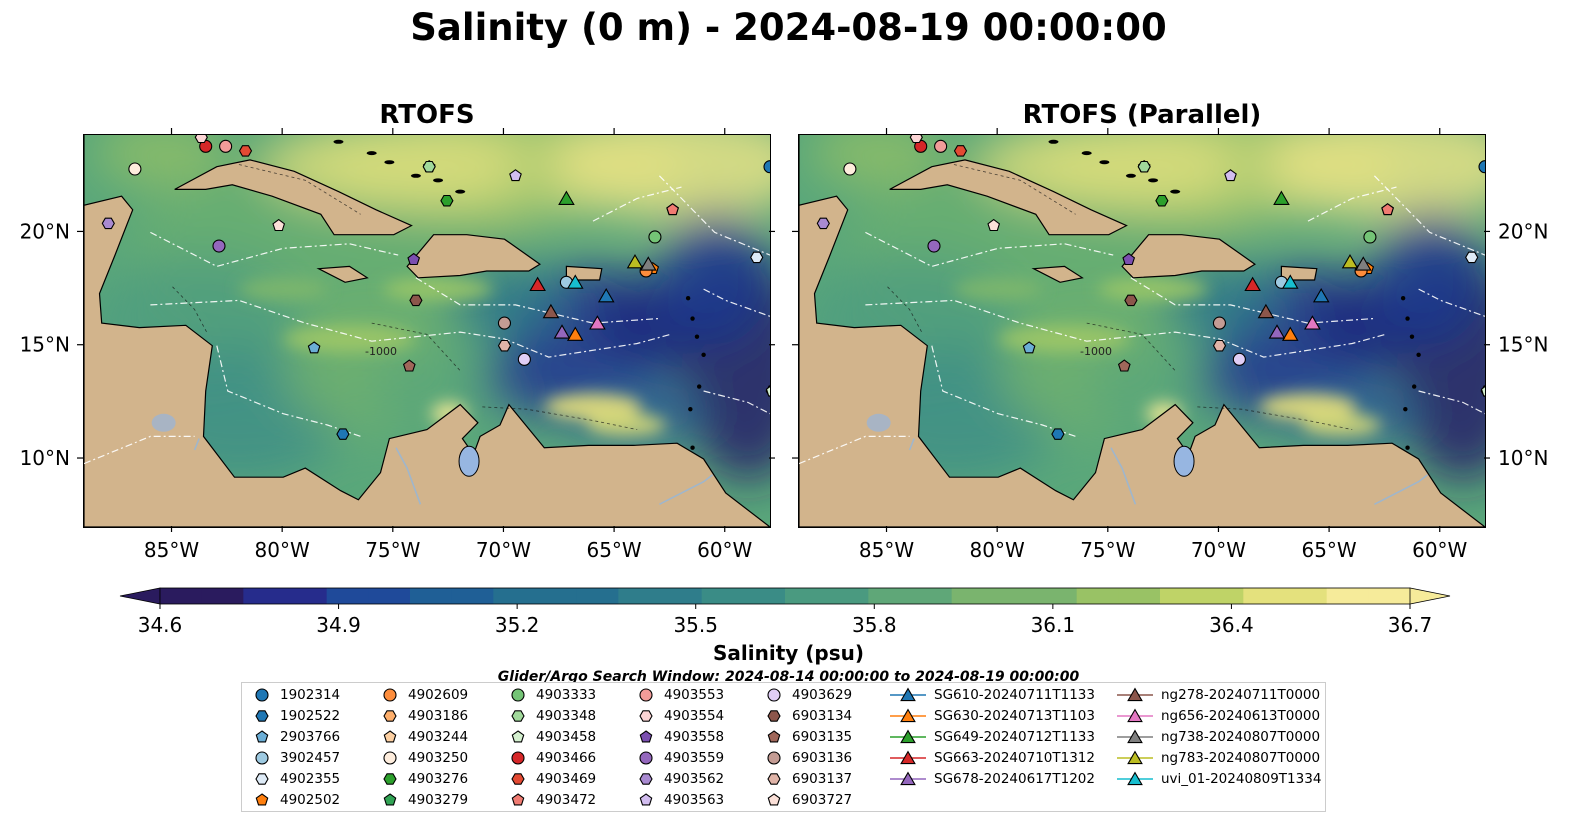  What do you see at coordinates (537, 284) in the screenshot?
I see `marker-SG663-20240710T1312` at bounding box center [537, 284].